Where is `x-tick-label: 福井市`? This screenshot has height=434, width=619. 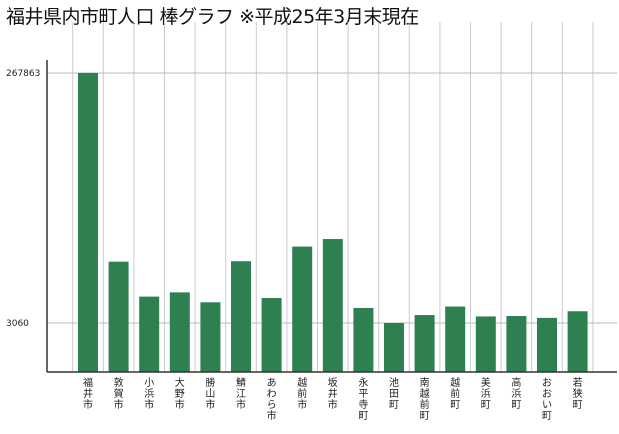
x-tick-label: 福井市 is located at coordinates (88, 393).